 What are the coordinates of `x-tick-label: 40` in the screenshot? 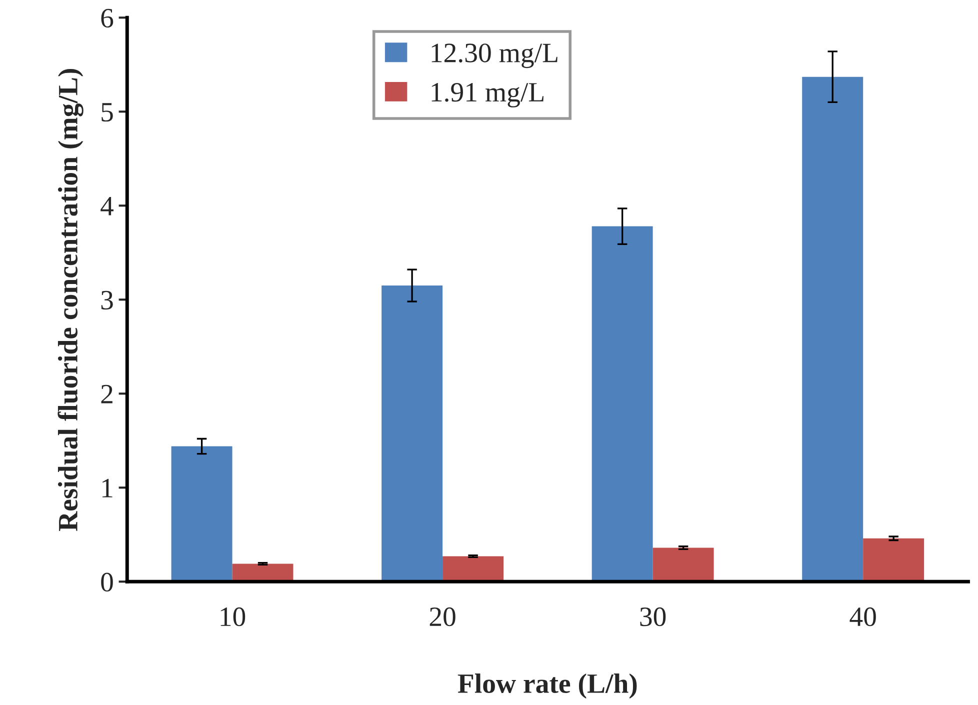 It's located at (863, 616).